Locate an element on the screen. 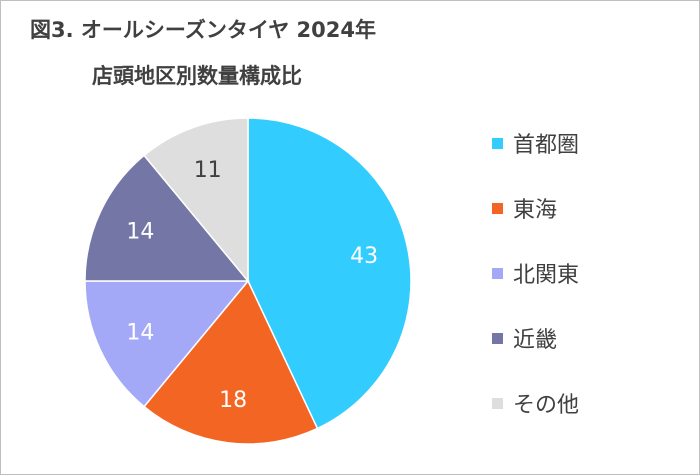 The image size is (700, 475). legend-label: 首都圏 is located at coordinates (546, 145).